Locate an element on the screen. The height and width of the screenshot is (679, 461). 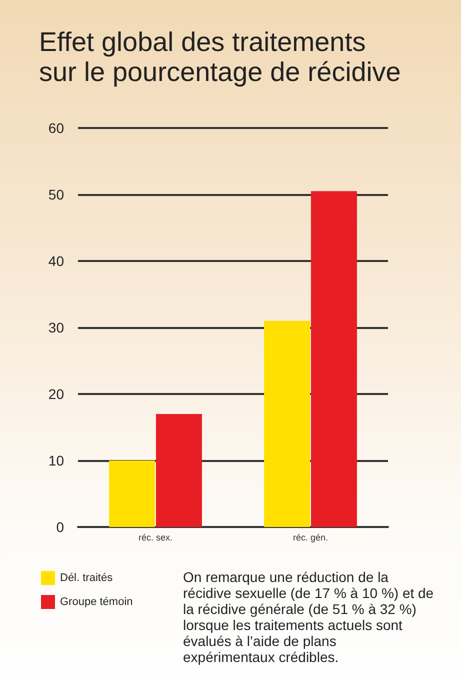
x-tick-label: réc. gén. is located at coordinates (310, 537).